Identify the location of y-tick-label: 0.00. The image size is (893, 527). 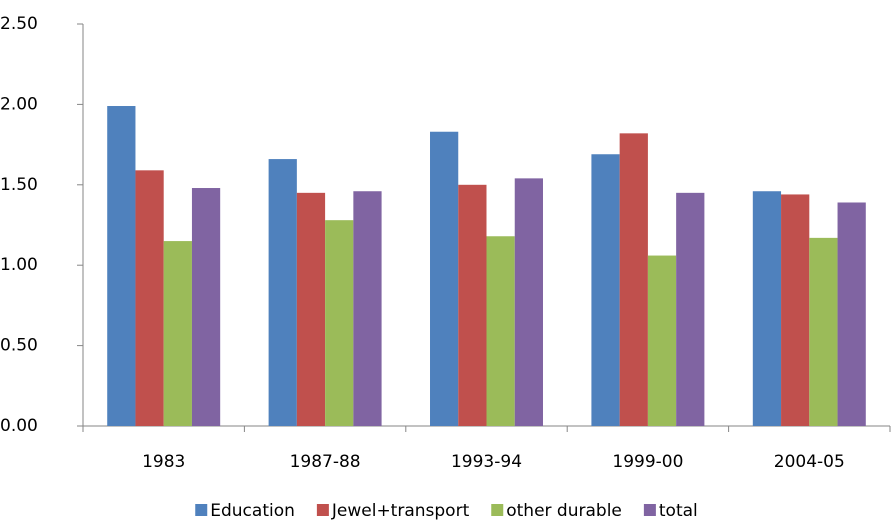
(19, 426).